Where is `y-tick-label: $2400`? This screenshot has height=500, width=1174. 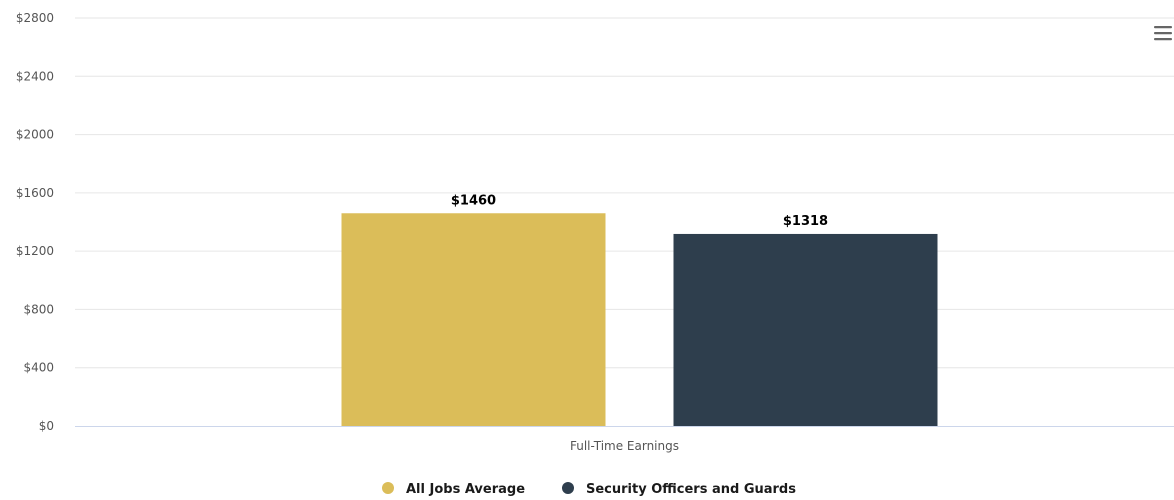
y-tick-label: $2400 is located at coordinates (35, 76).